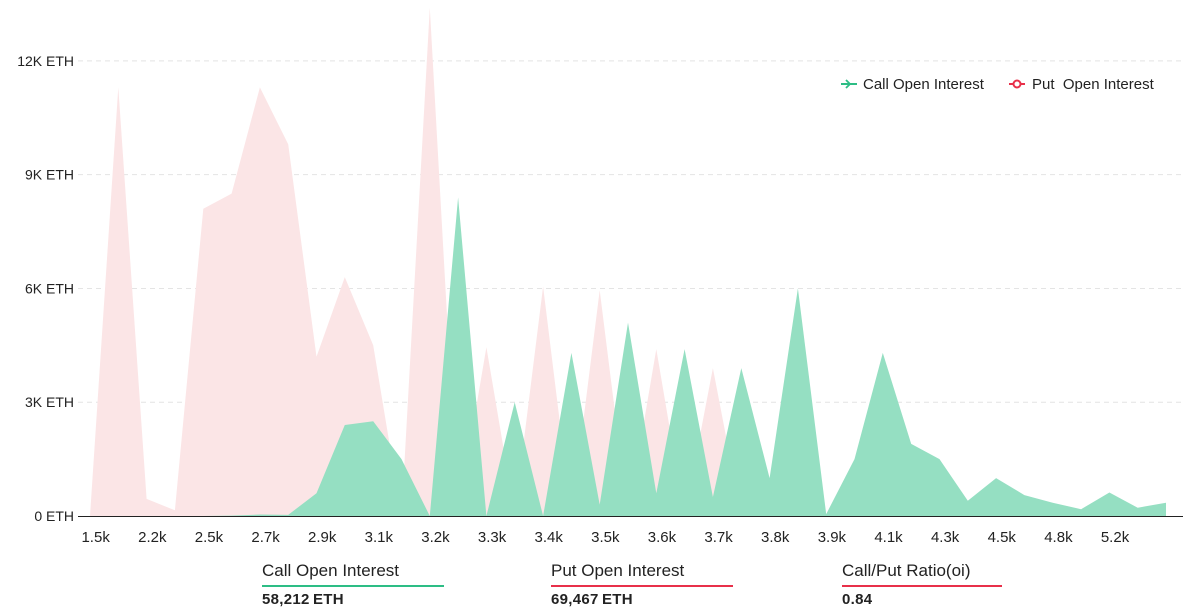  What do you see at coordinates (1115, 537) in the screenshot?
I see `x-tick-label: 5.2k` at bounding box center [1115, 537].